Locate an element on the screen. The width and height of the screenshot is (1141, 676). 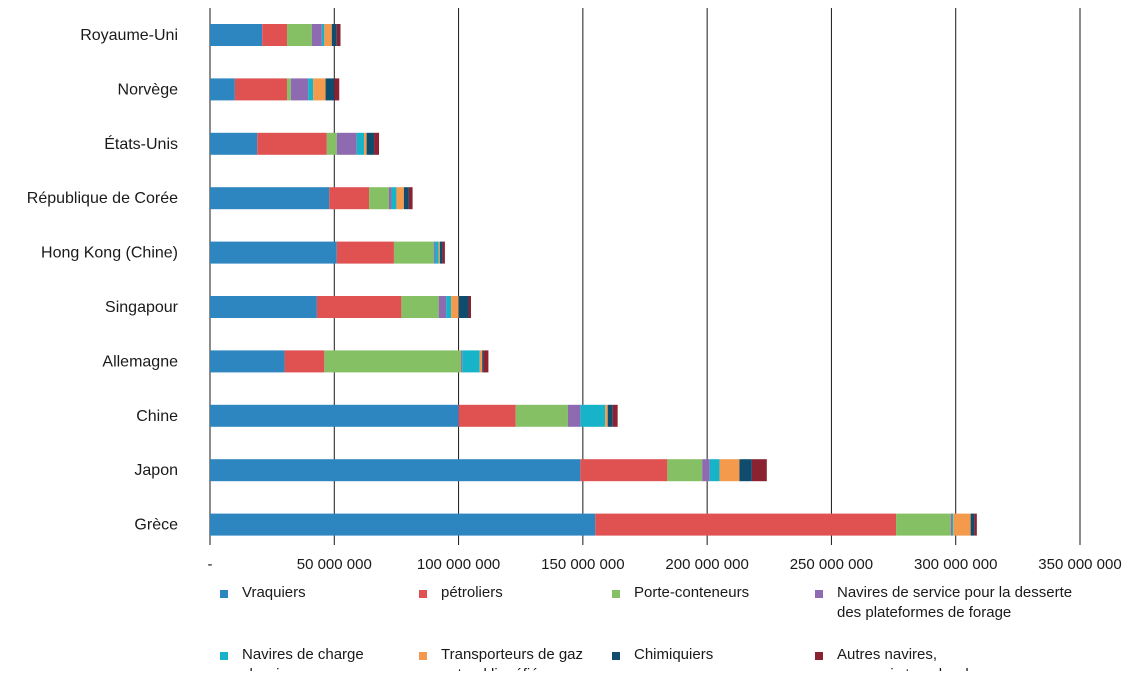
category-label: États-Unis is located at coordinates (141, 143).